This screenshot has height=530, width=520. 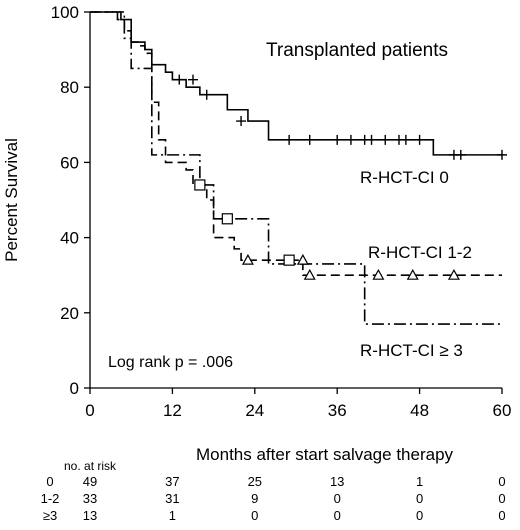 What do you see at coordinates (74, 388) in the screenshot?
I see `y-tick-label: 0` at bounding box center [74, 388].